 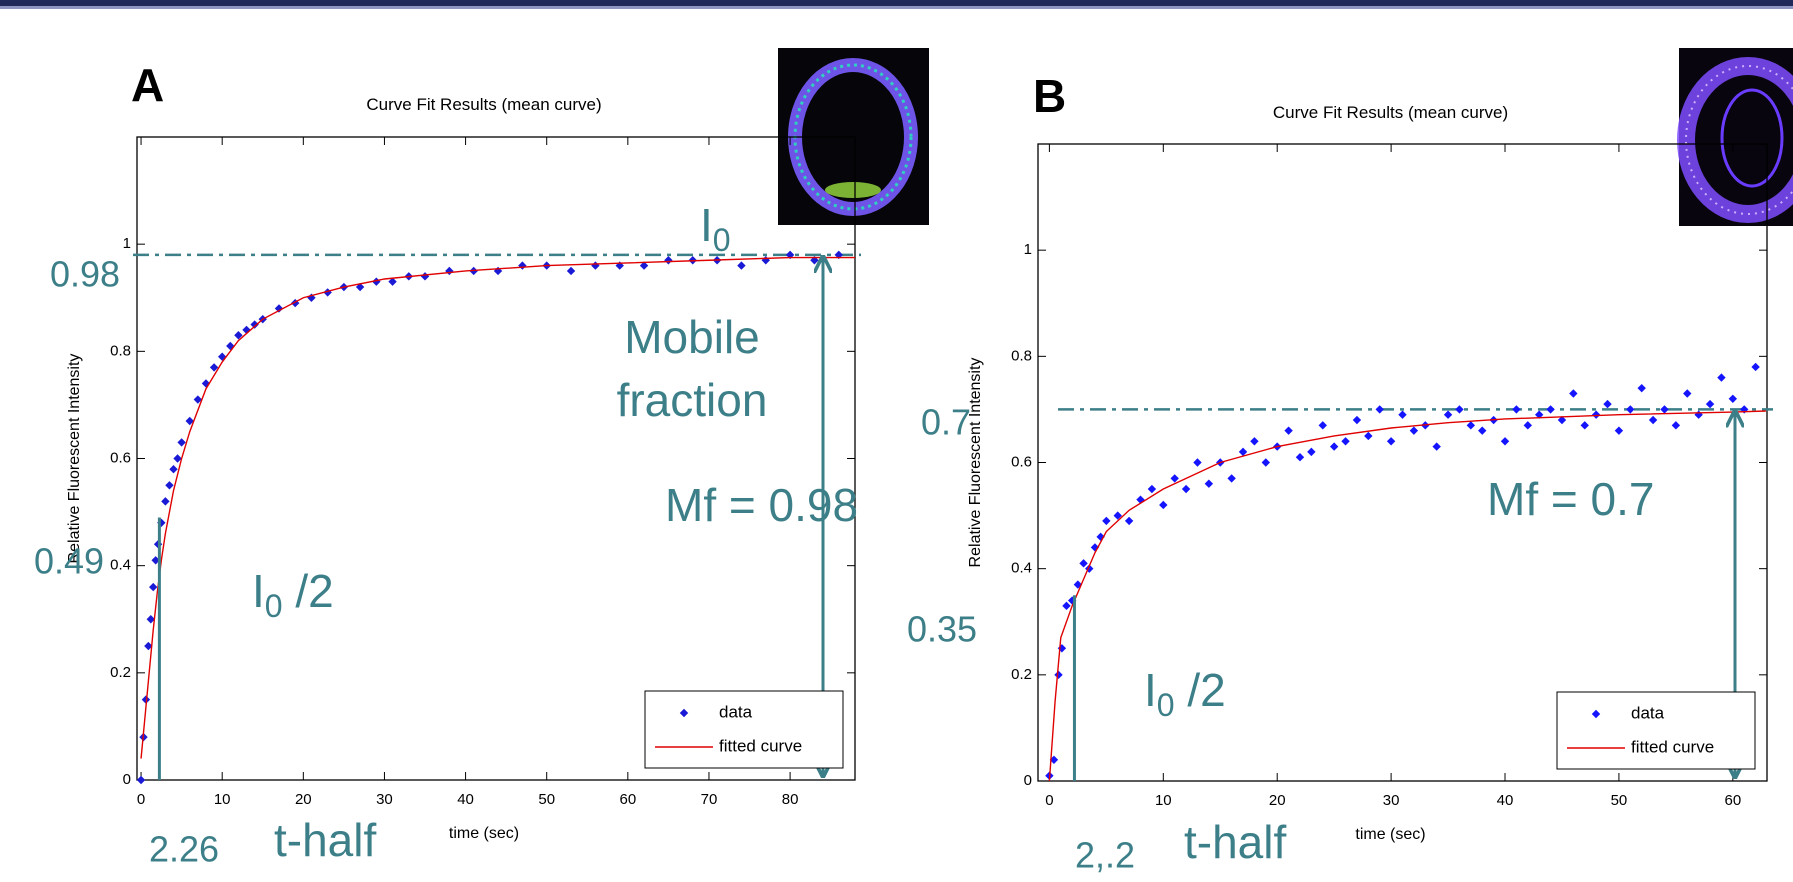 What do you see at coordinates (1390, 112) in the screenshot?
I see `chart-title: Curve Fit Results (mean curve)` at bounding box center [1390, 112].